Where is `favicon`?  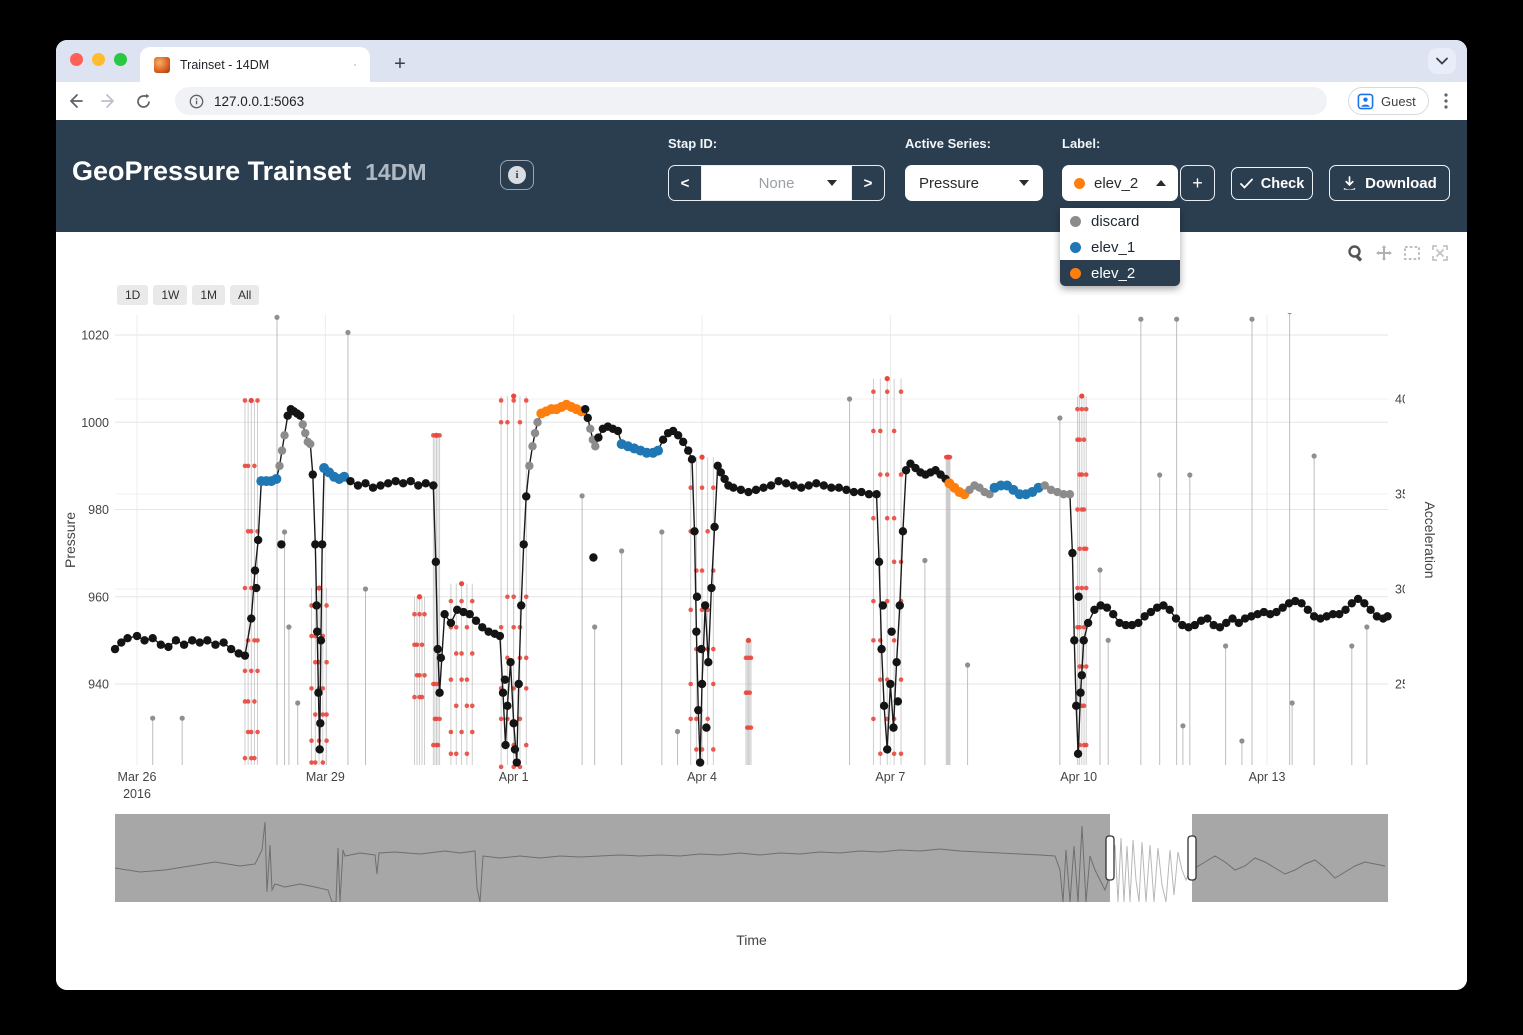 favicon is located at coordinates (162, 64).